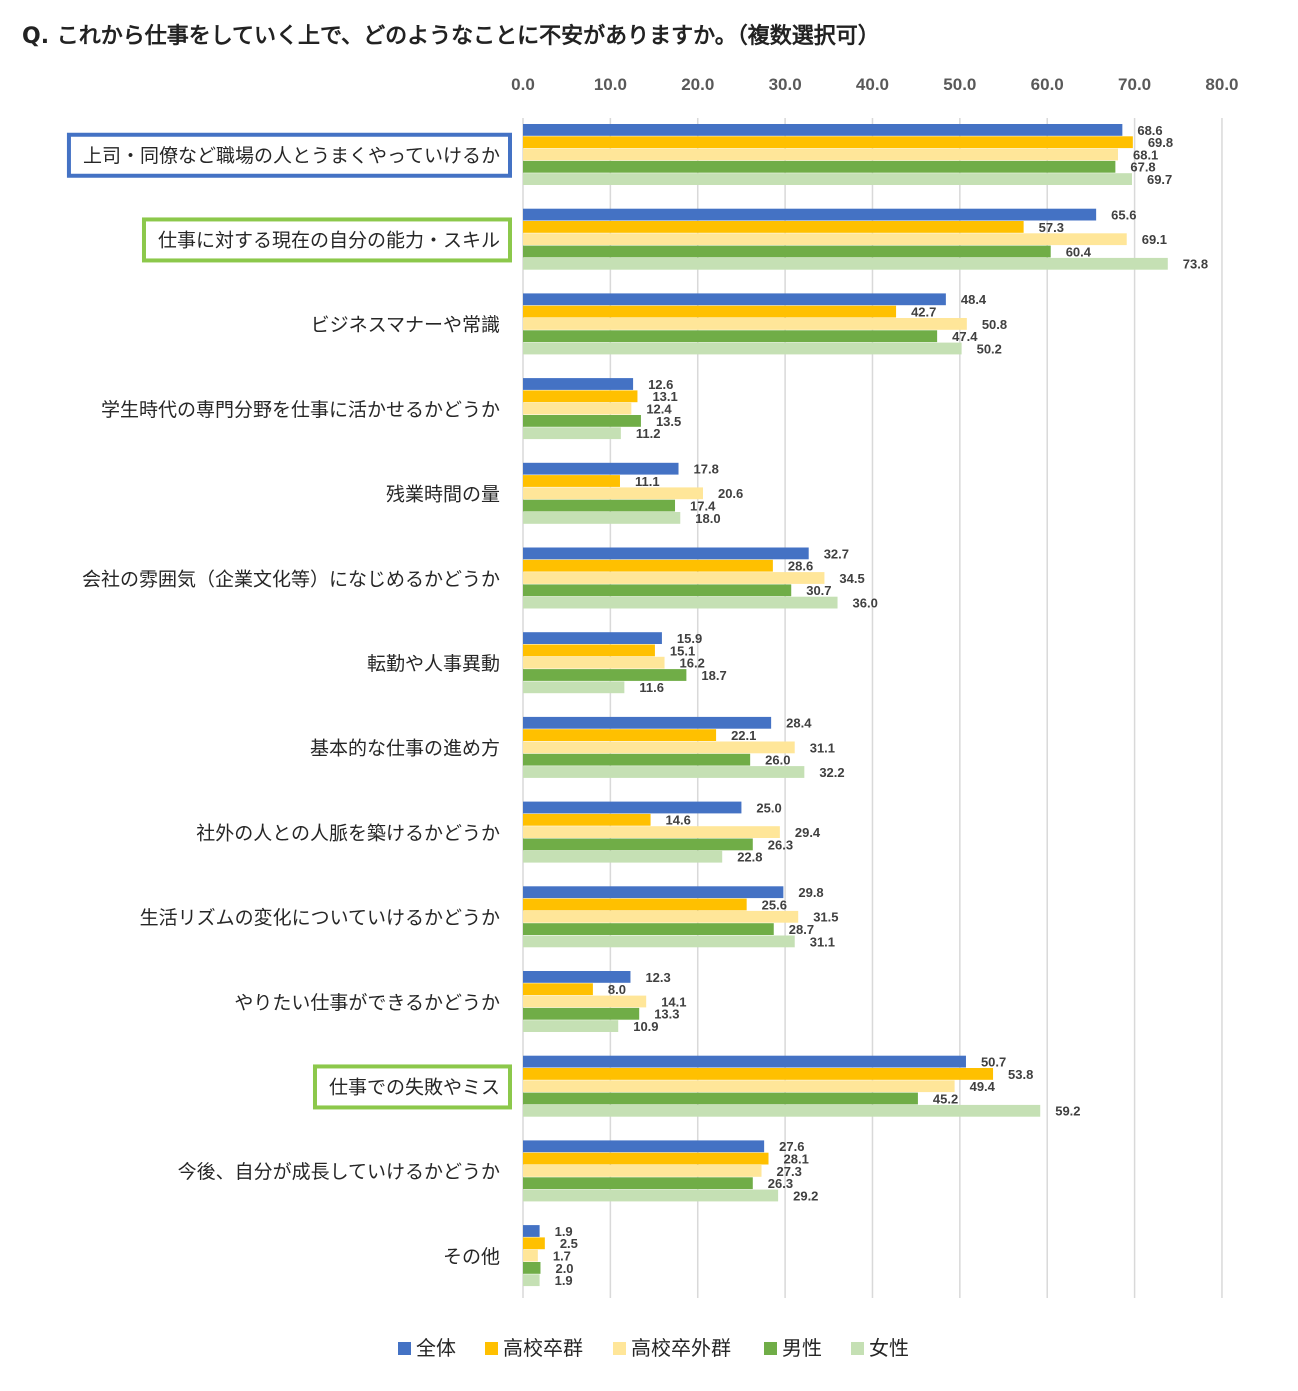 The width and height of the screenshot is (1298, 1391). Describe the element at coordinates (564, 1268) in the screenshot. I see `data-label: 2.0` at that location.